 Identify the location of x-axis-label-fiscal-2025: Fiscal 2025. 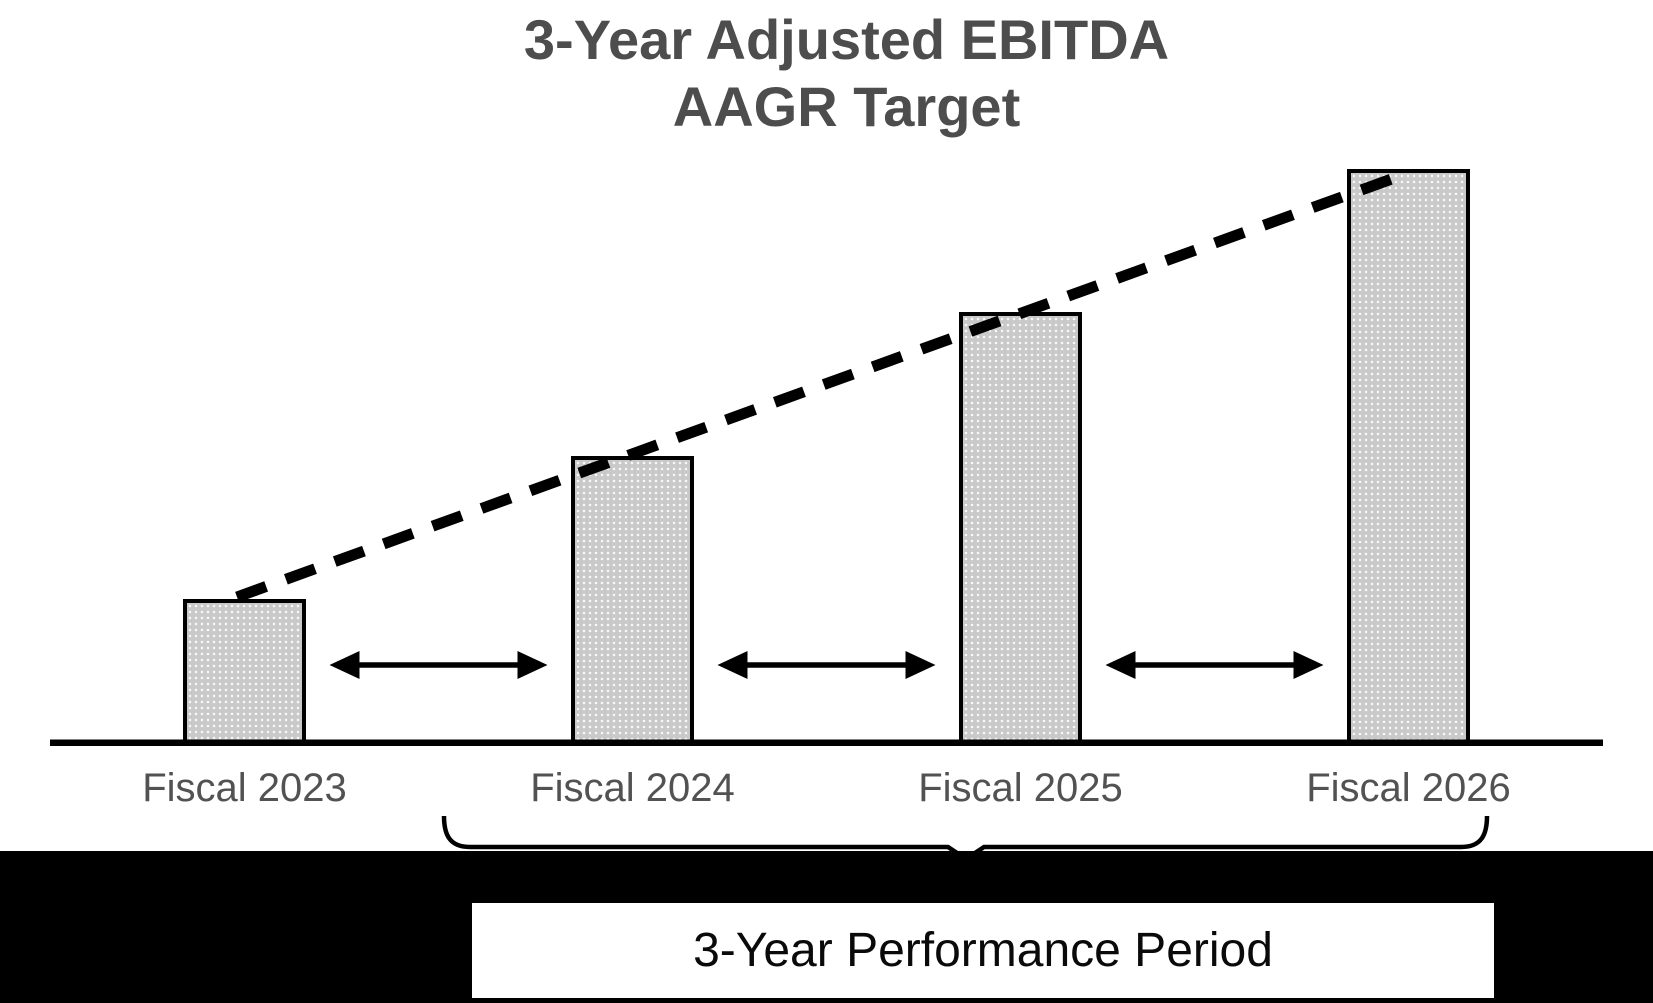
(1020, 788).